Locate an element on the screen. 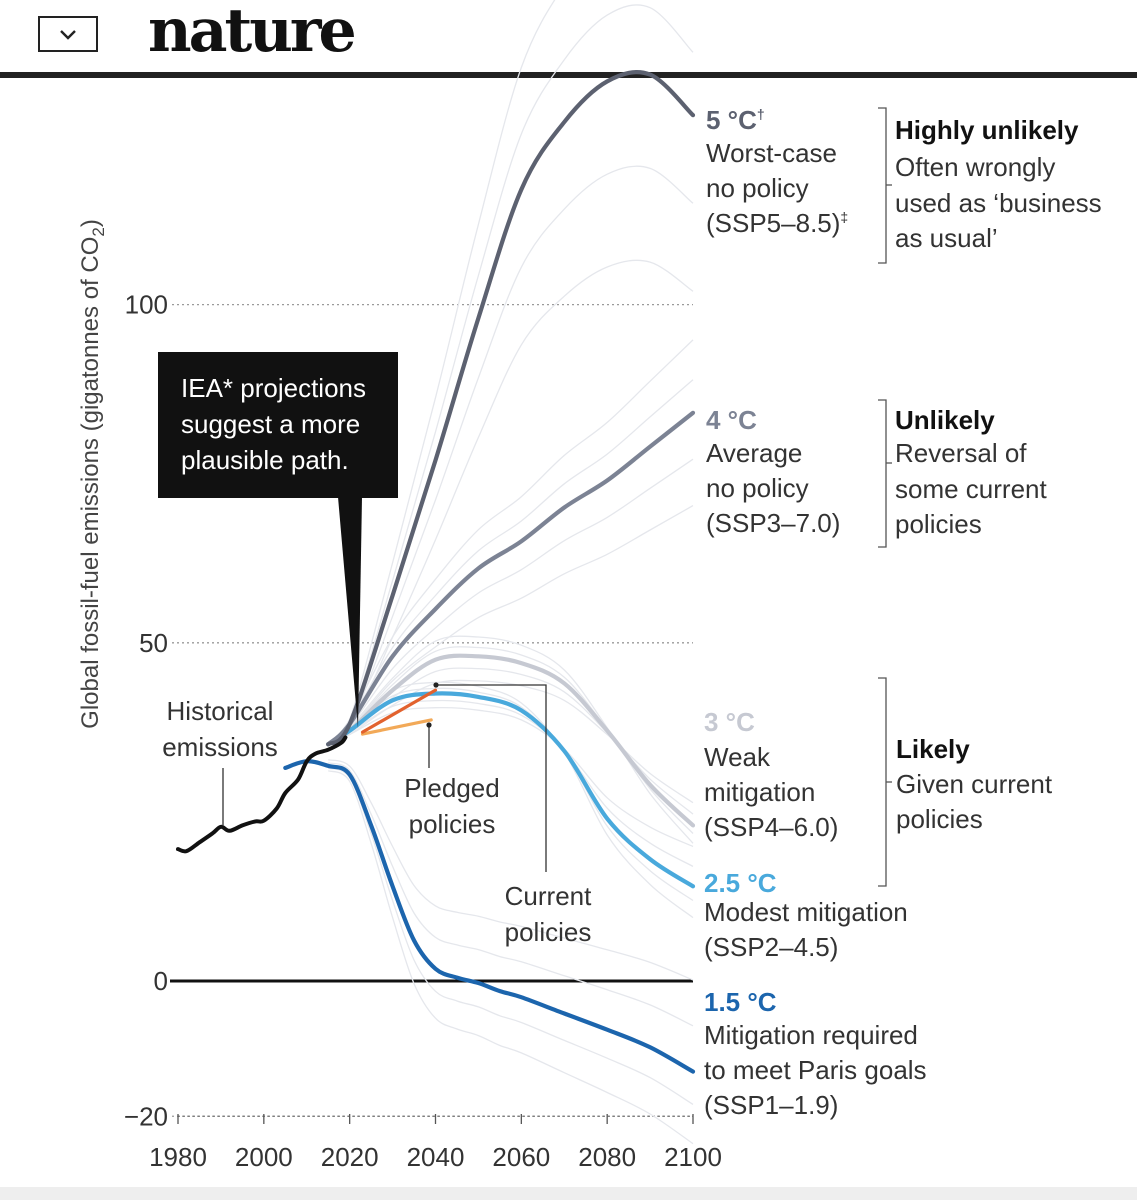  site-header: nature is located at coordinates (568, 36).